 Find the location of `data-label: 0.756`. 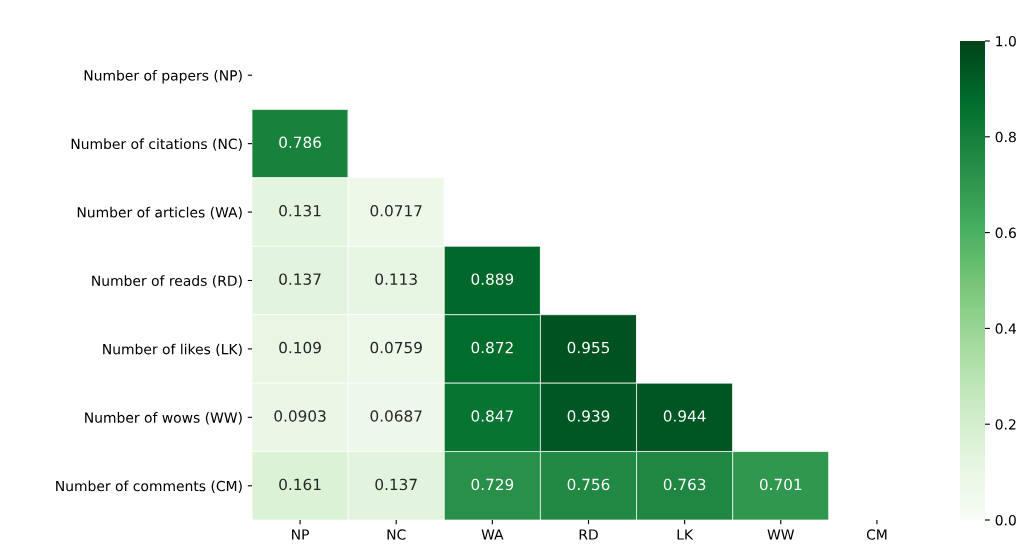

data-label: 0.756 is located at coordinates (588, 484).